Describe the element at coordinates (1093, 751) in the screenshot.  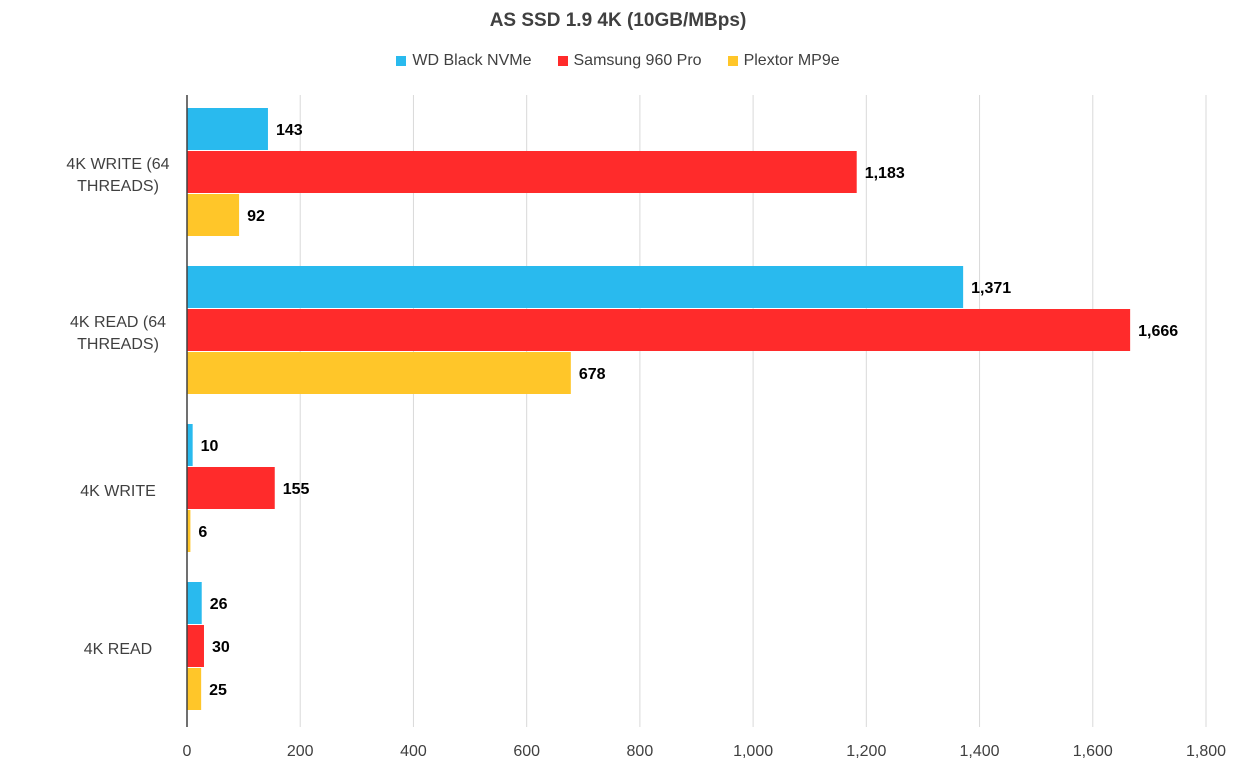
I see `x-tick-label-8: 1,600` at that location.